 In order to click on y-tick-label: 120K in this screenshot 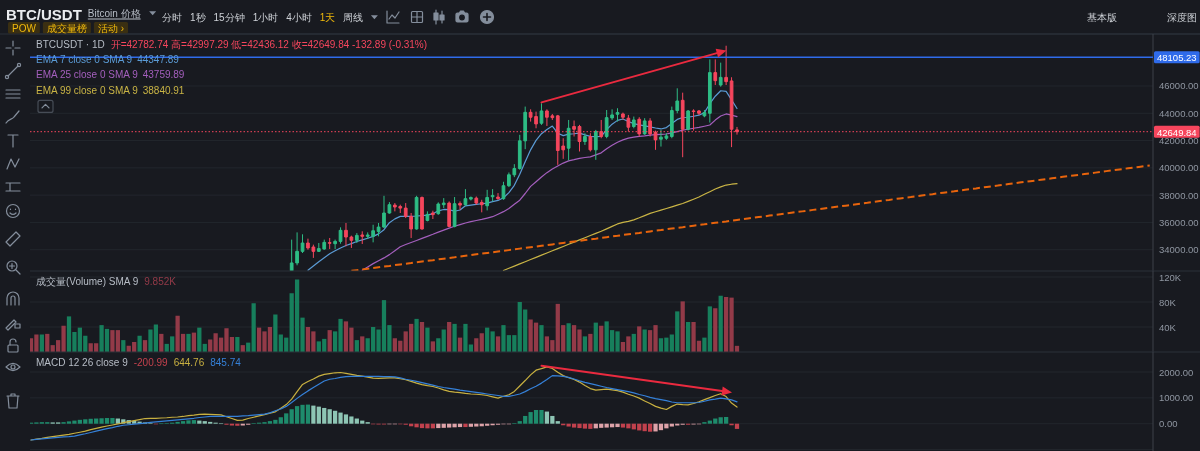, I will do `click(1170, 277)`.